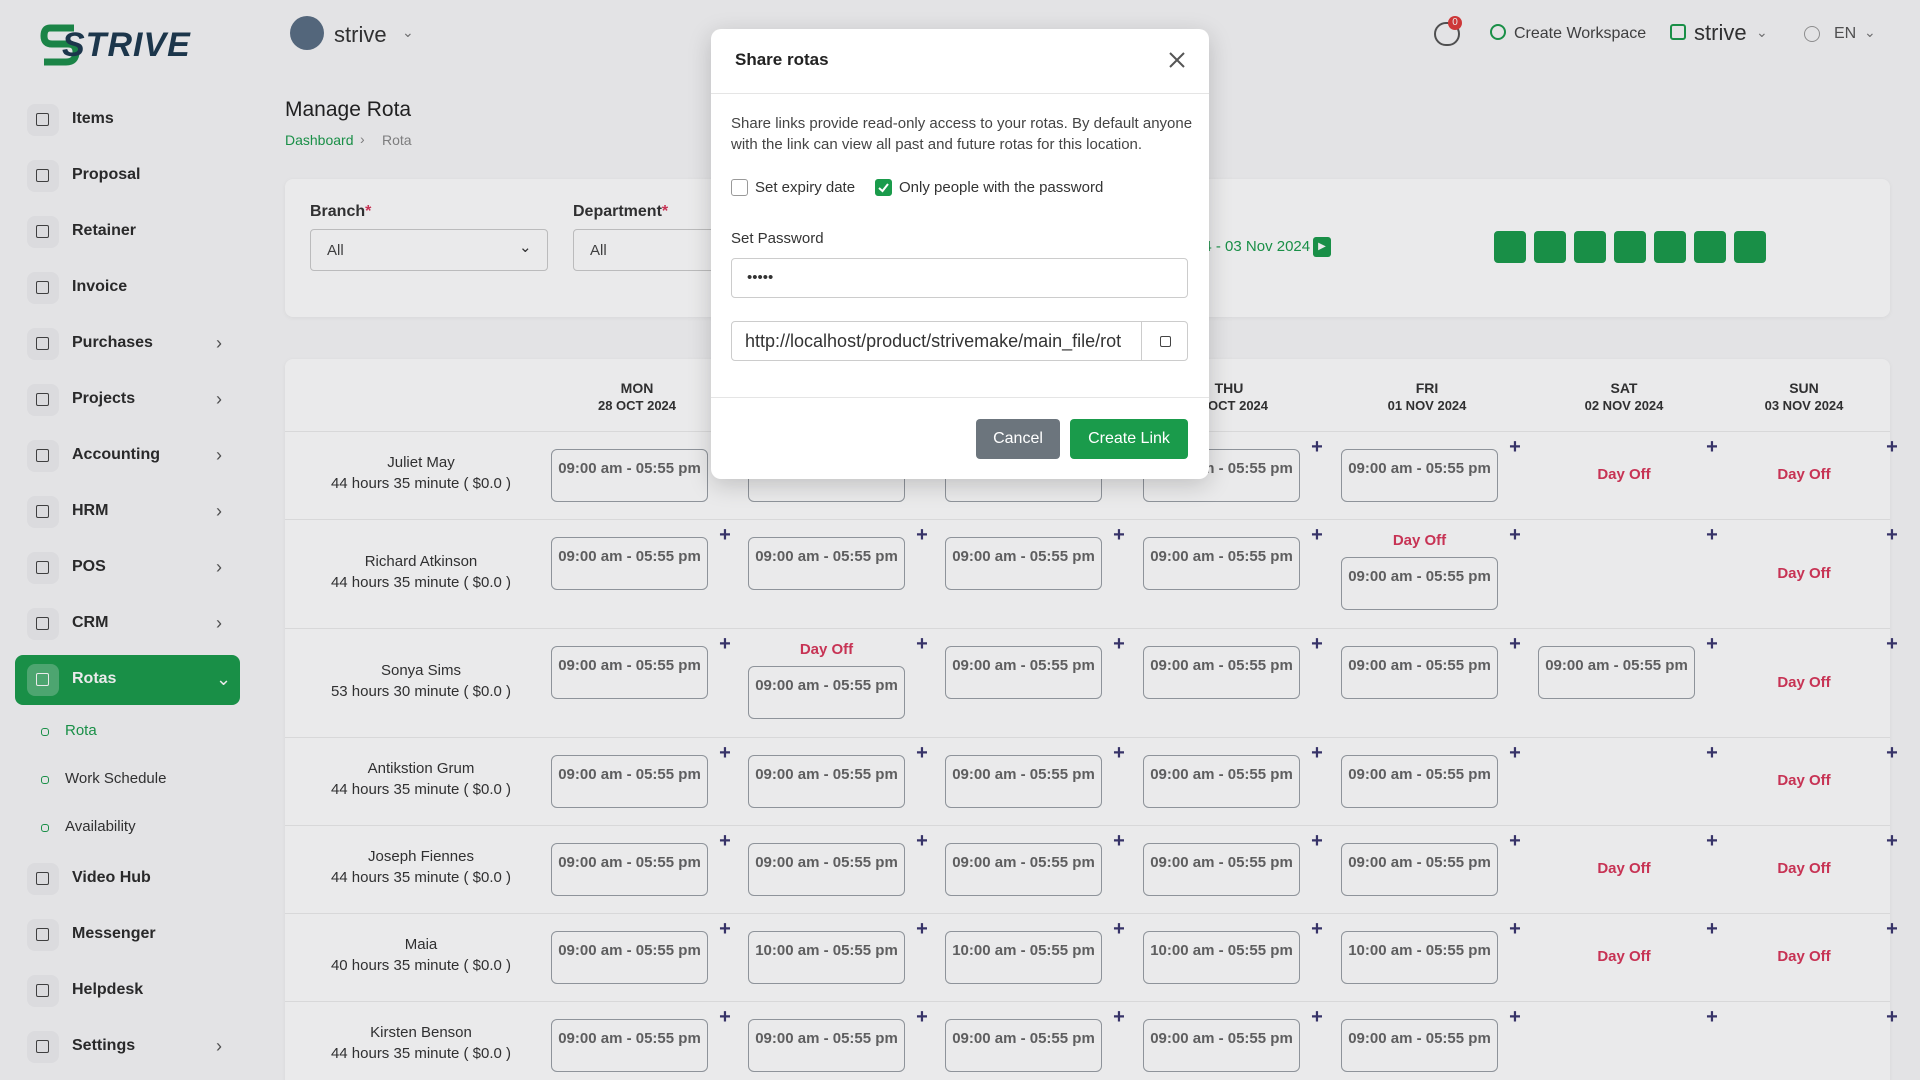  I want to click on create-link-button: Create Link, so click(1129, 439).